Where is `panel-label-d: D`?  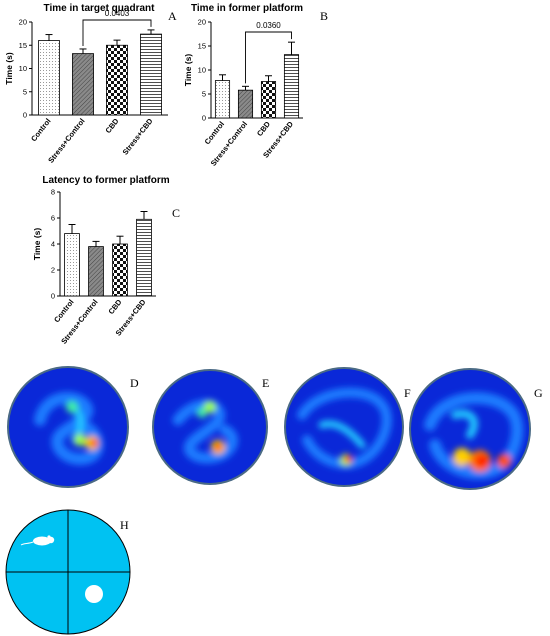
panel-label-d: D is located at coordinates (134, 383).